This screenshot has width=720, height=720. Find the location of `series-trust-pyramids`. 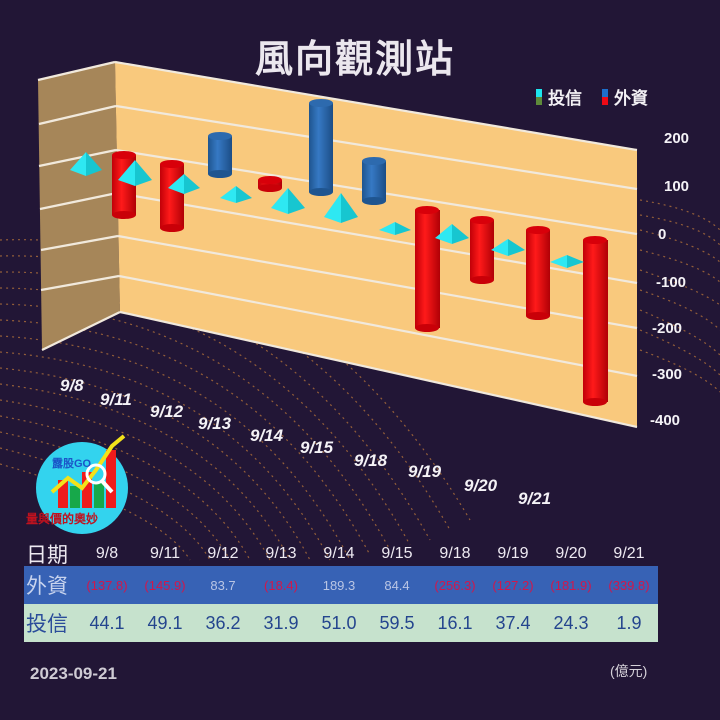

series-trust-pyramids is located at coordinates (327, 210).